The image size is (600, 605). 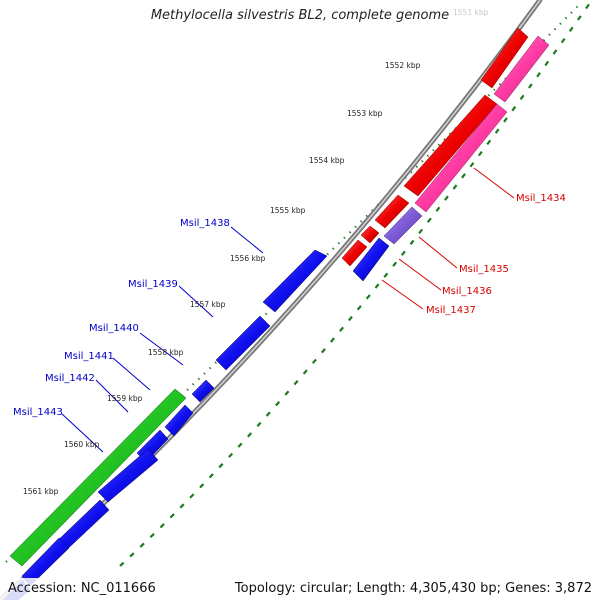 I want to click on gene-label-msil-1442: Msil_1442, so click(x=70, y=378).